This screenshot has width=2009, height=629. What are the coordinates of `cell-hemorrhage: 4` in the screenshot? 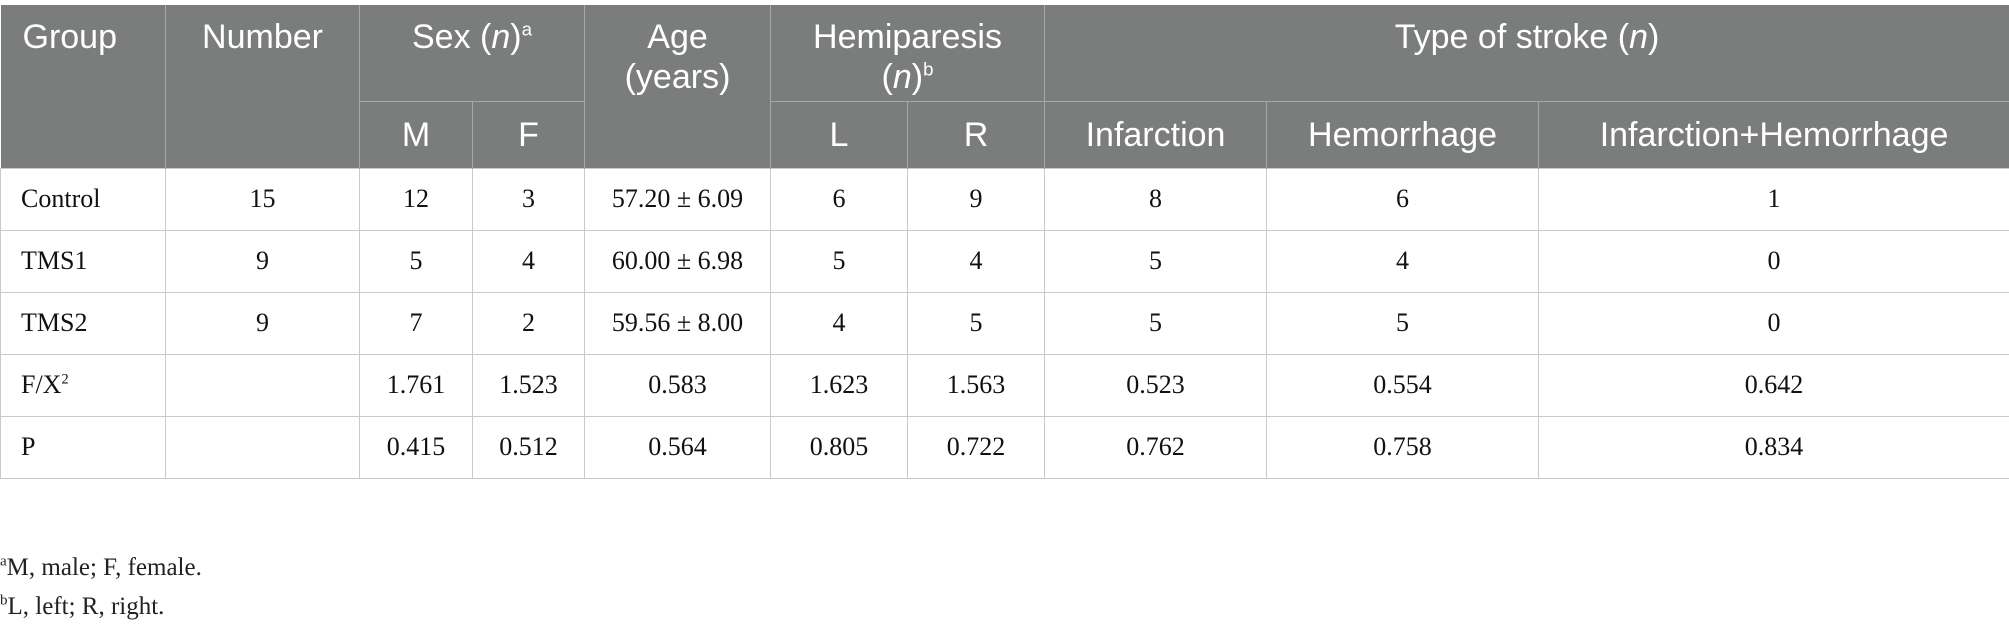 It's located at (1403, 261).